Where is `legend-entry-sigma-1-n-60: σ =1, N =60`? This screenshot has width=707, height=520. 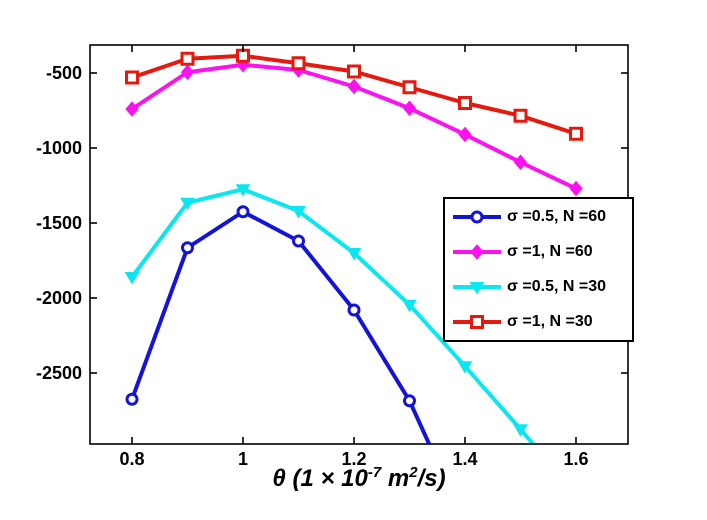
legend-entry-sigma-1-n-60: σ =1, N =60 is located at coordinates (538, 252).